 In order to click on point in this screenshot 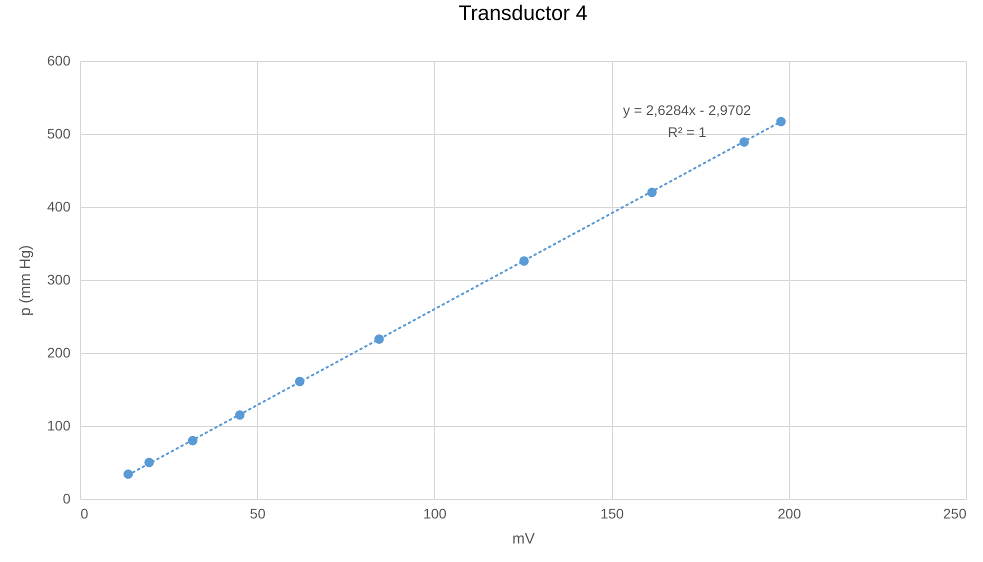, I will do `click(781, 121)`.